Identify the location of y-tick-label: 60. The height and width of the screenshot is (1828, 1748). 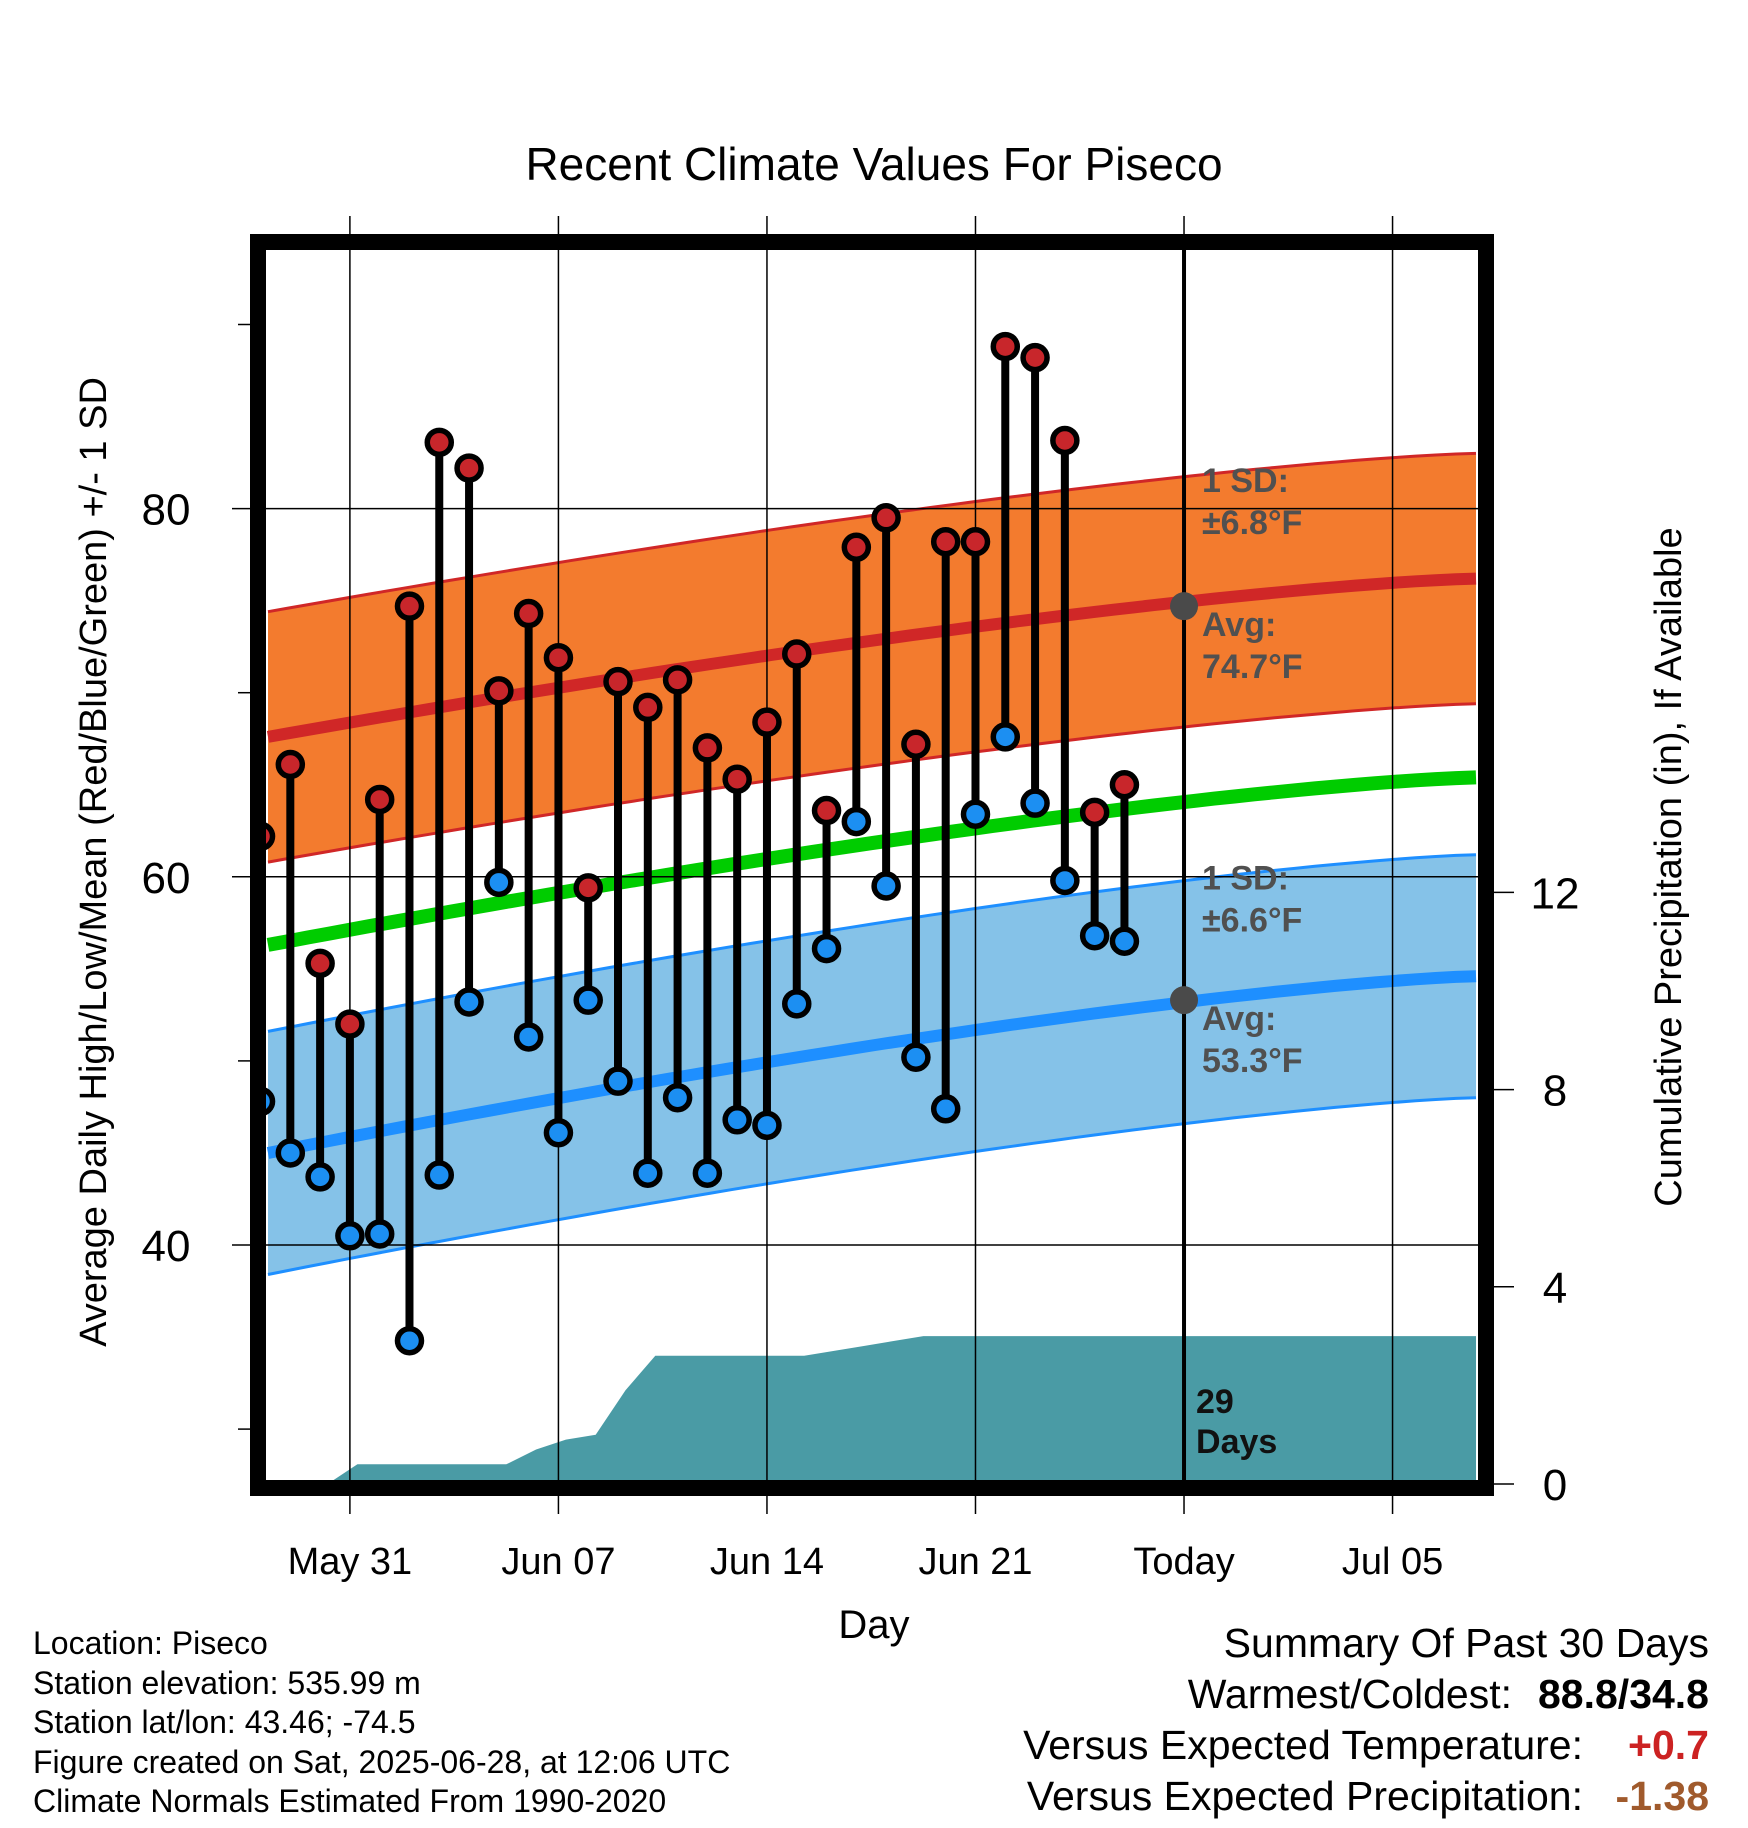
(166, 878).